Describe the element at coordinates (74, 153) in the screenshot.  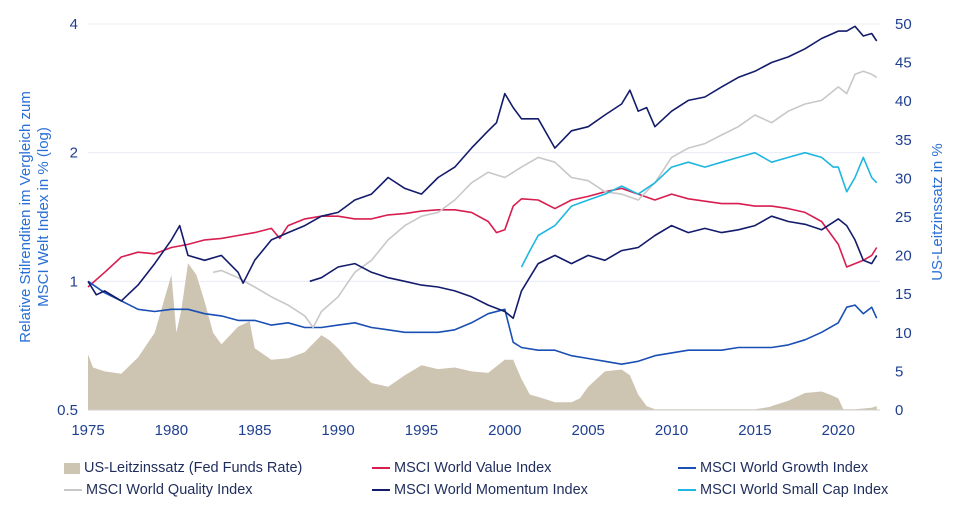
I see `left-tick-label: 2` at that location.